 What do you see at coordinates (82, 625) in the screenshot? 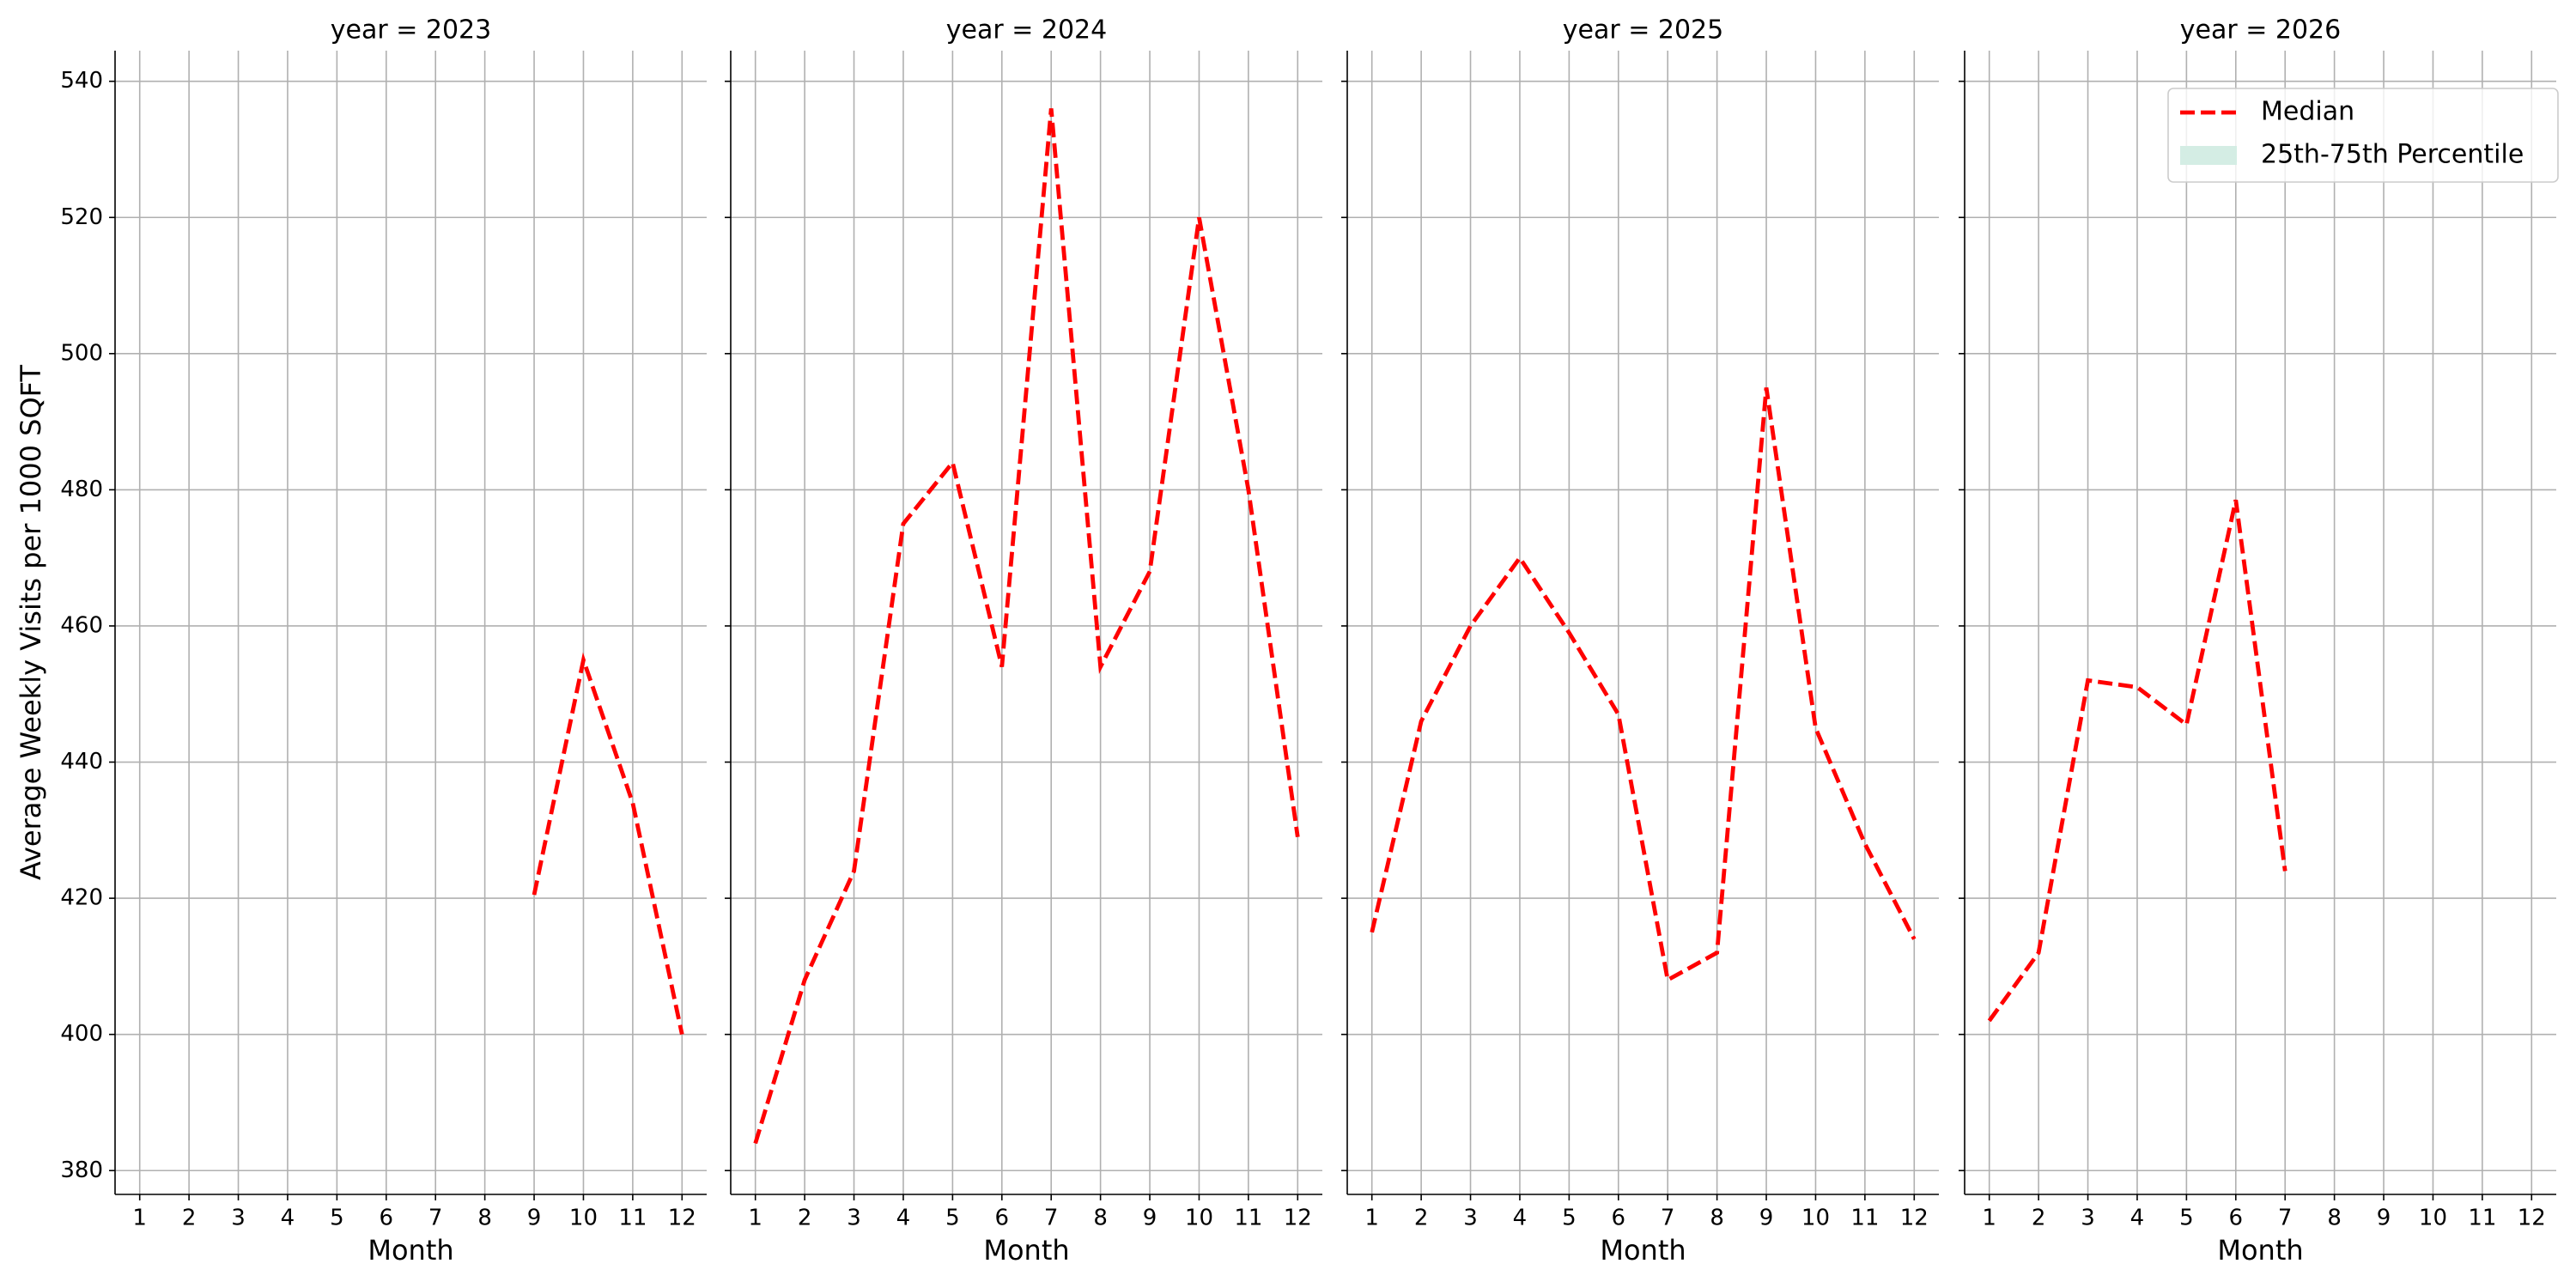
I see `y-tick-label: 460` at bounding box center [82, 625].